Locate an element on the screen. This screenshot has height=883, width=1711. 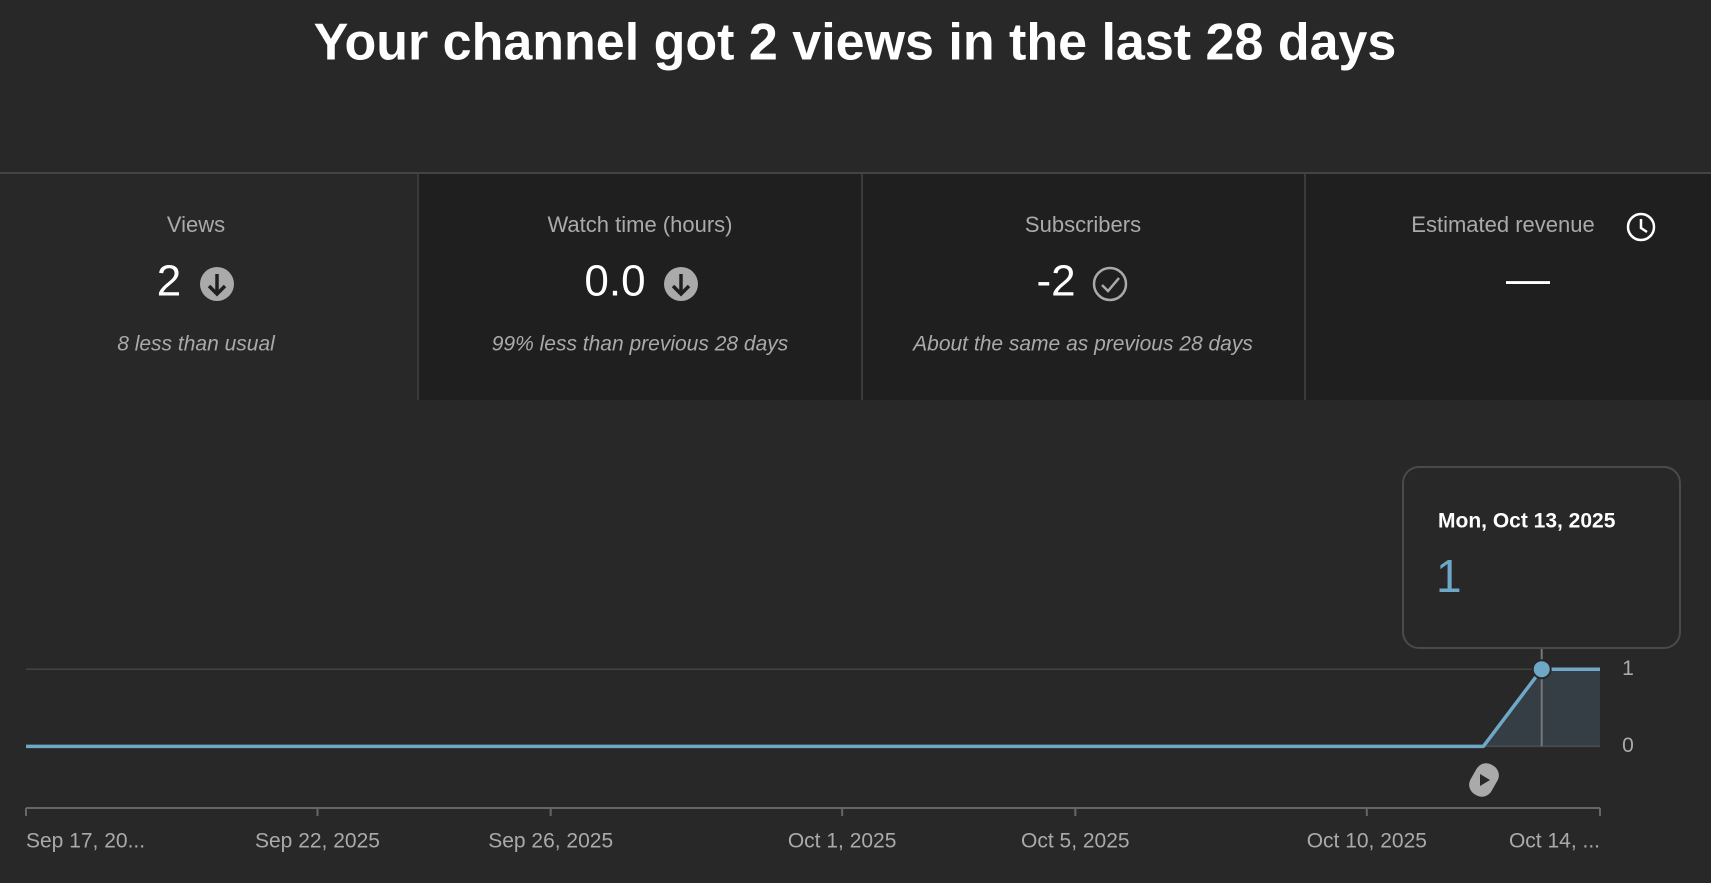
metric-value: 0.0 is located at coordinates (614, 281).